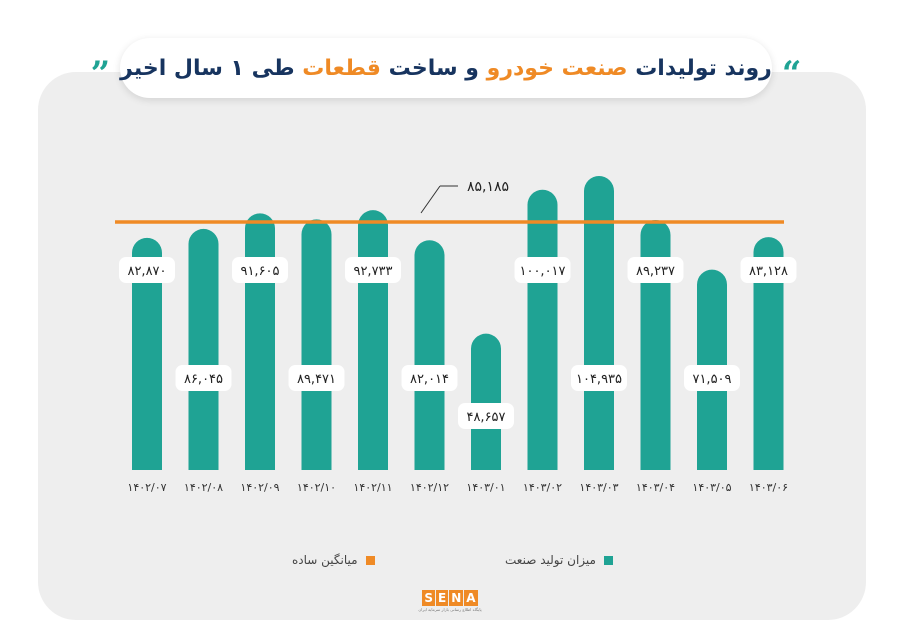  Describe the element at coordinates (259, 487) in the screenshot. I see `x-tick-label: ۱۴۰۲/۰۹` at that location.